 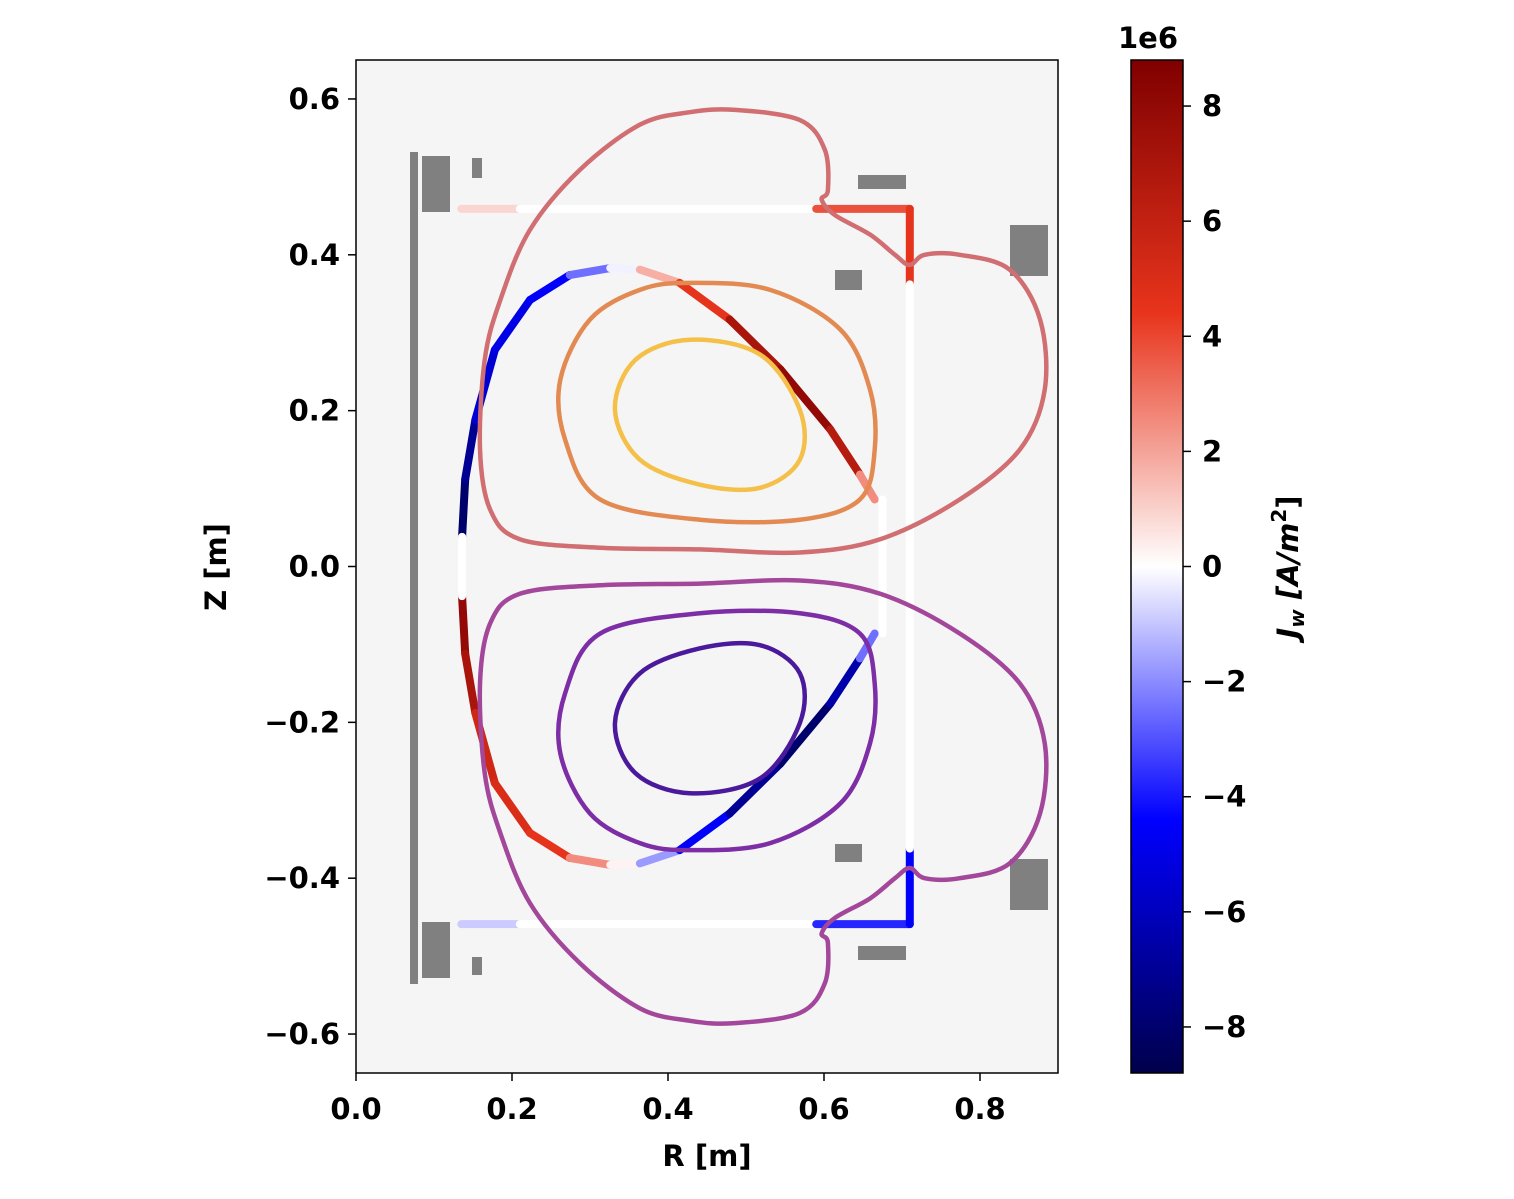 What do you see at coordinates (355, 1109) in the screenshot?
I see `x-tick-label: 0.0` at bounding box center [355, 1109].